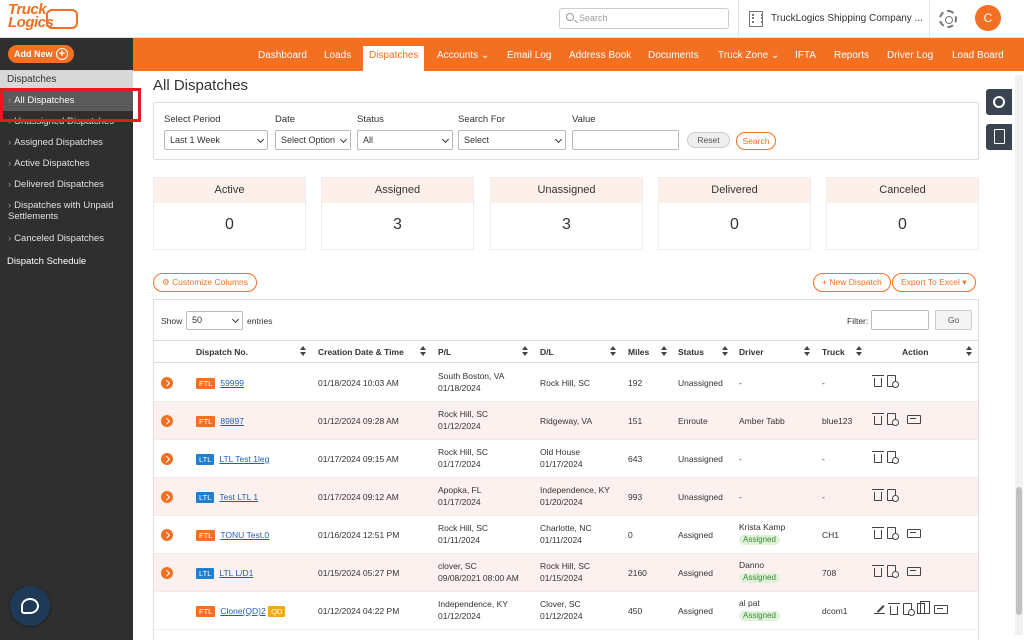 This screenshot has width=1024, height=640. What do you see at coordinates (644, 18) in the screenshot?
I see `global-search-input: Search` at bounding box center [644, 18].